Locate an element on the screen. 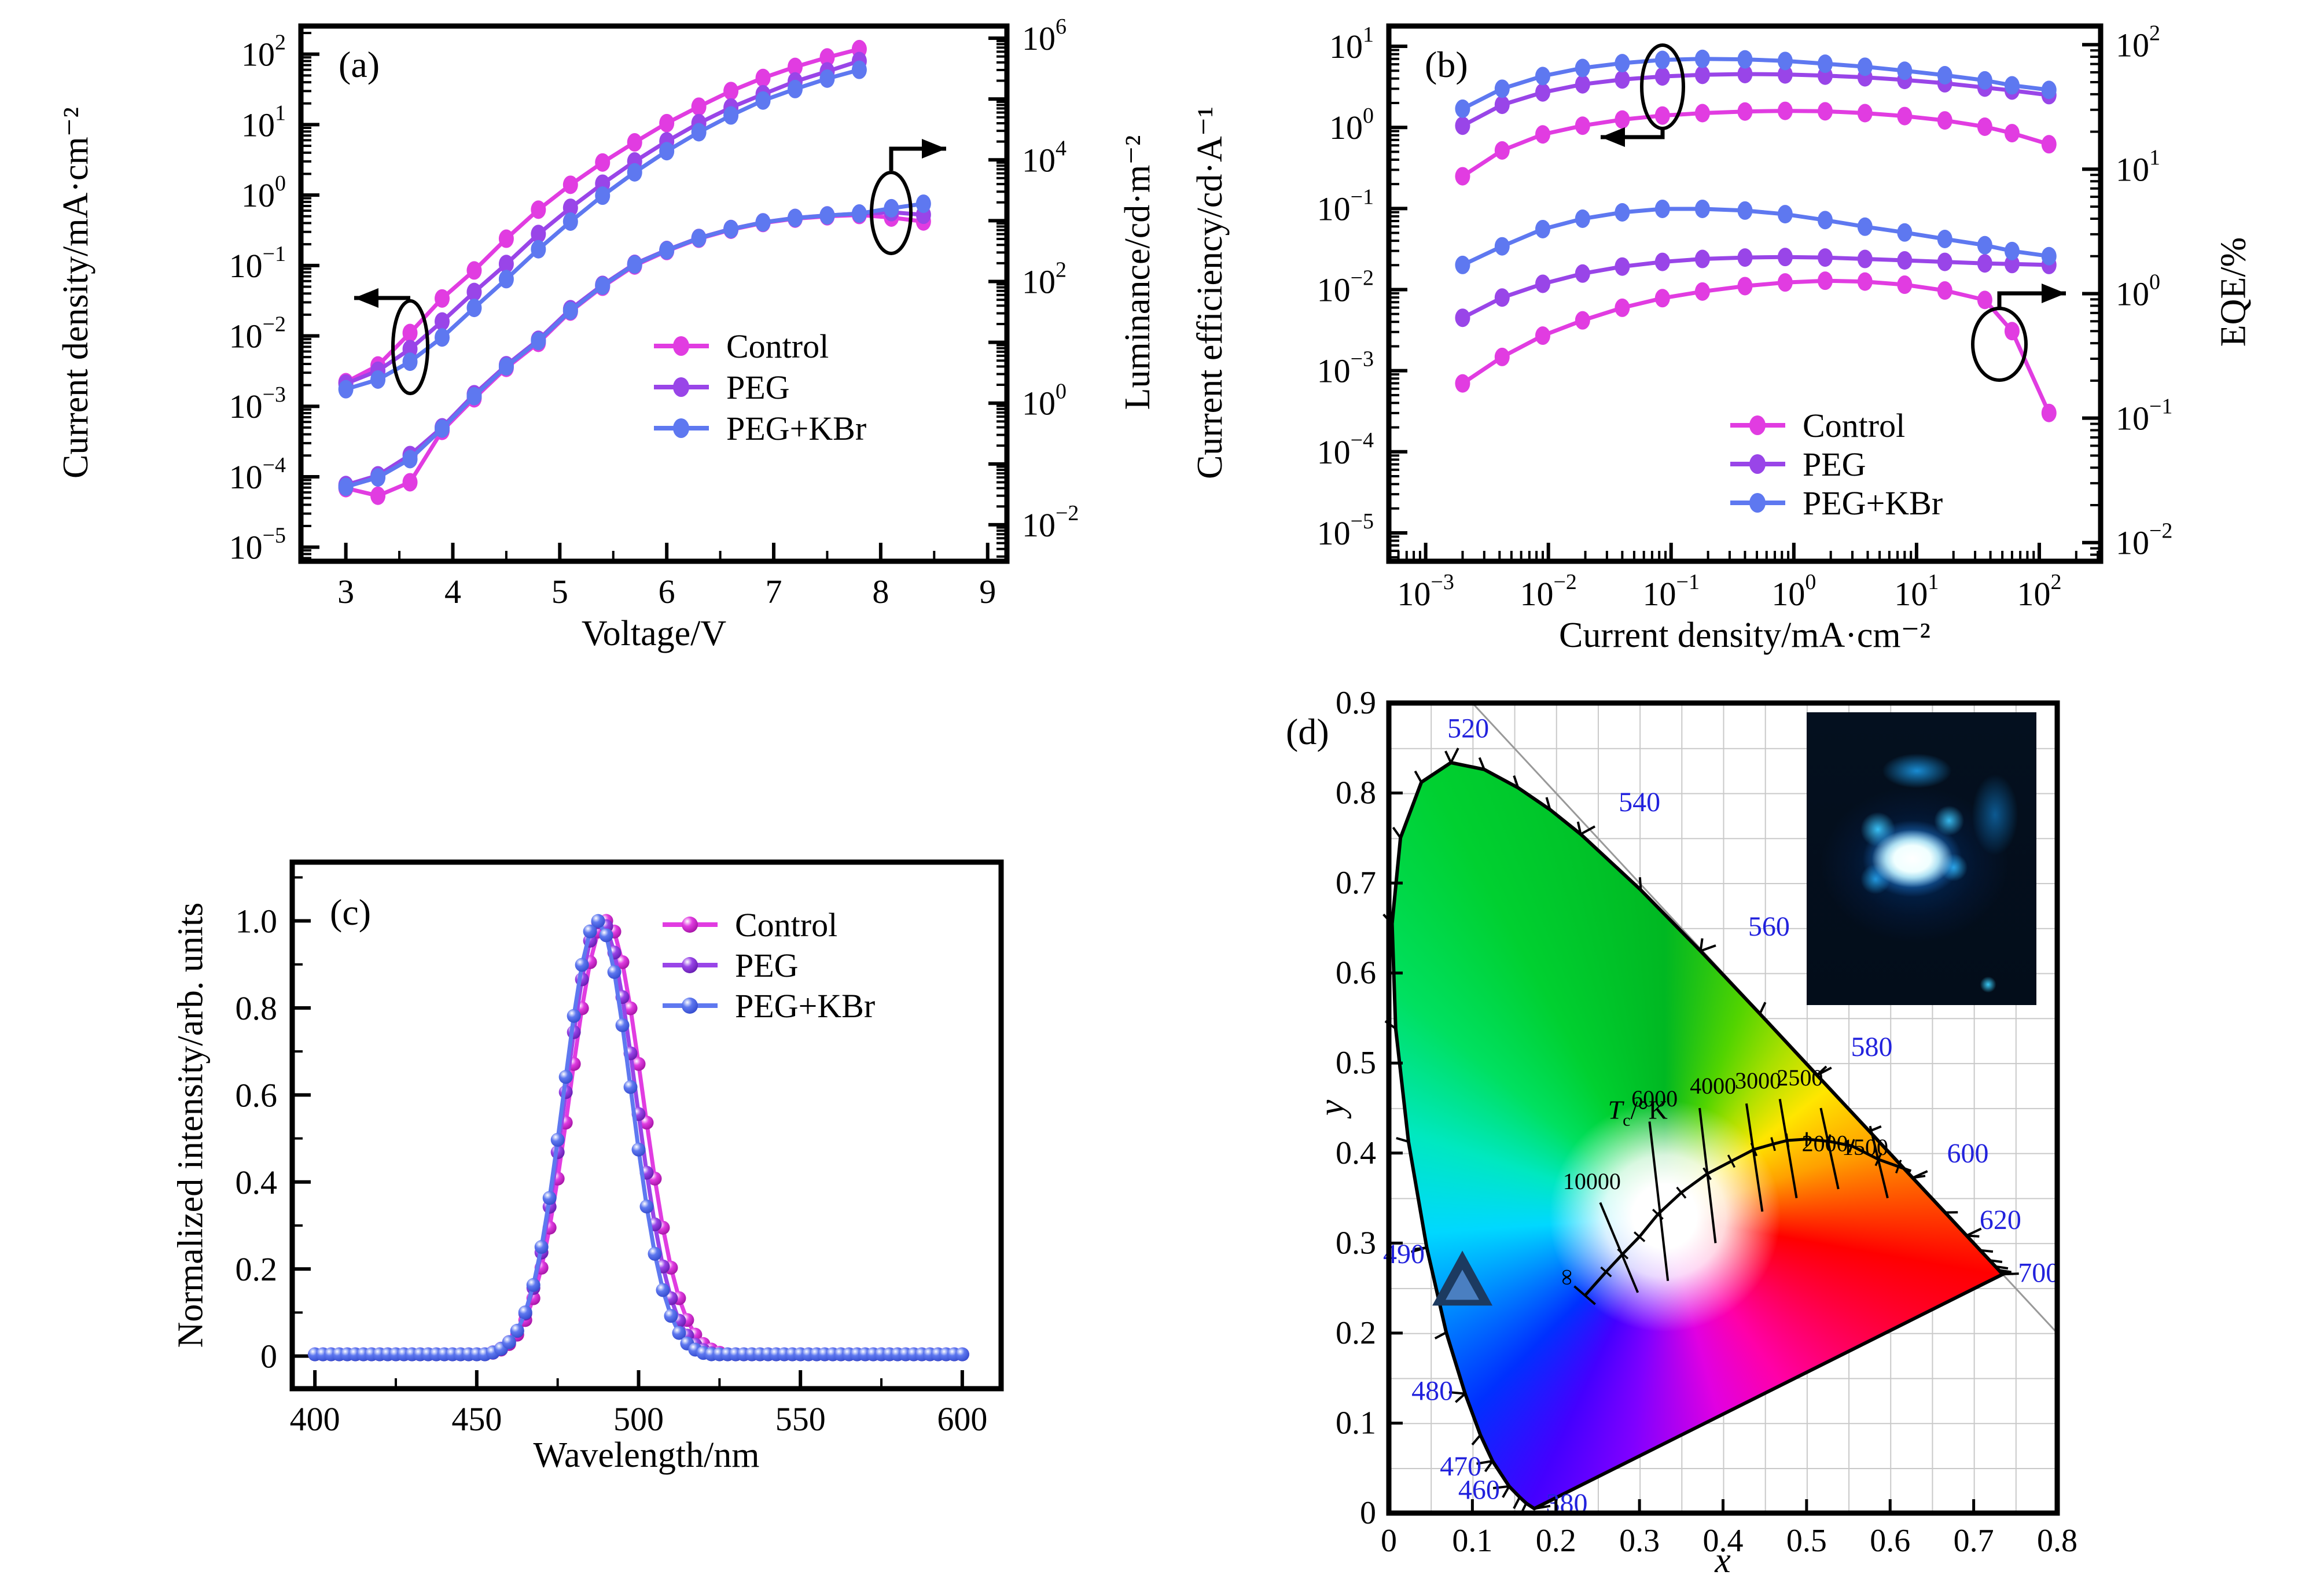 The height and width of the screenshot is (1586, 2324). svg-text: 470 is located at coordinates (1460, 1466).